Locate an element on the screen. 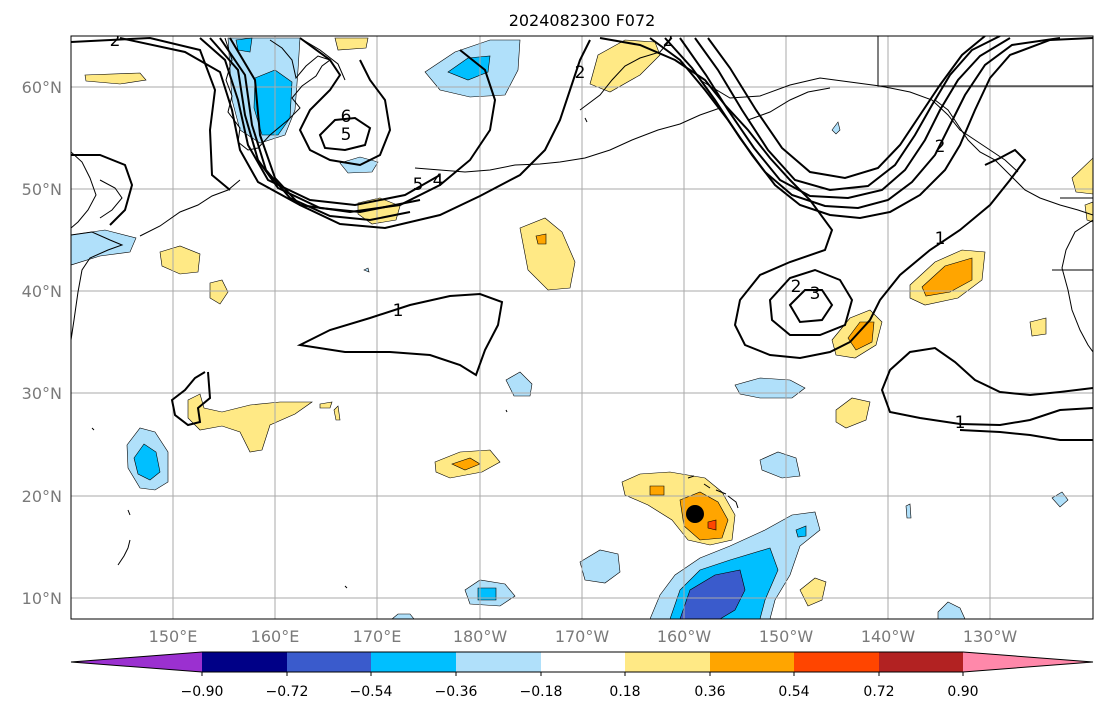  colorbar-tick-label: 0.90 is located at coordinates (962, 692).